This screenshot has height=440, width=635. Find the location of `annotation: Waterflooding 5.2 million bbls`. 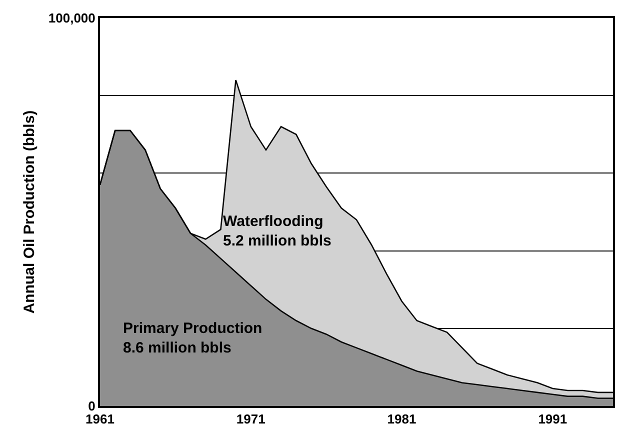

annotation: Waterflooding 5.2 million bbls is located at coordinates (277, 231).